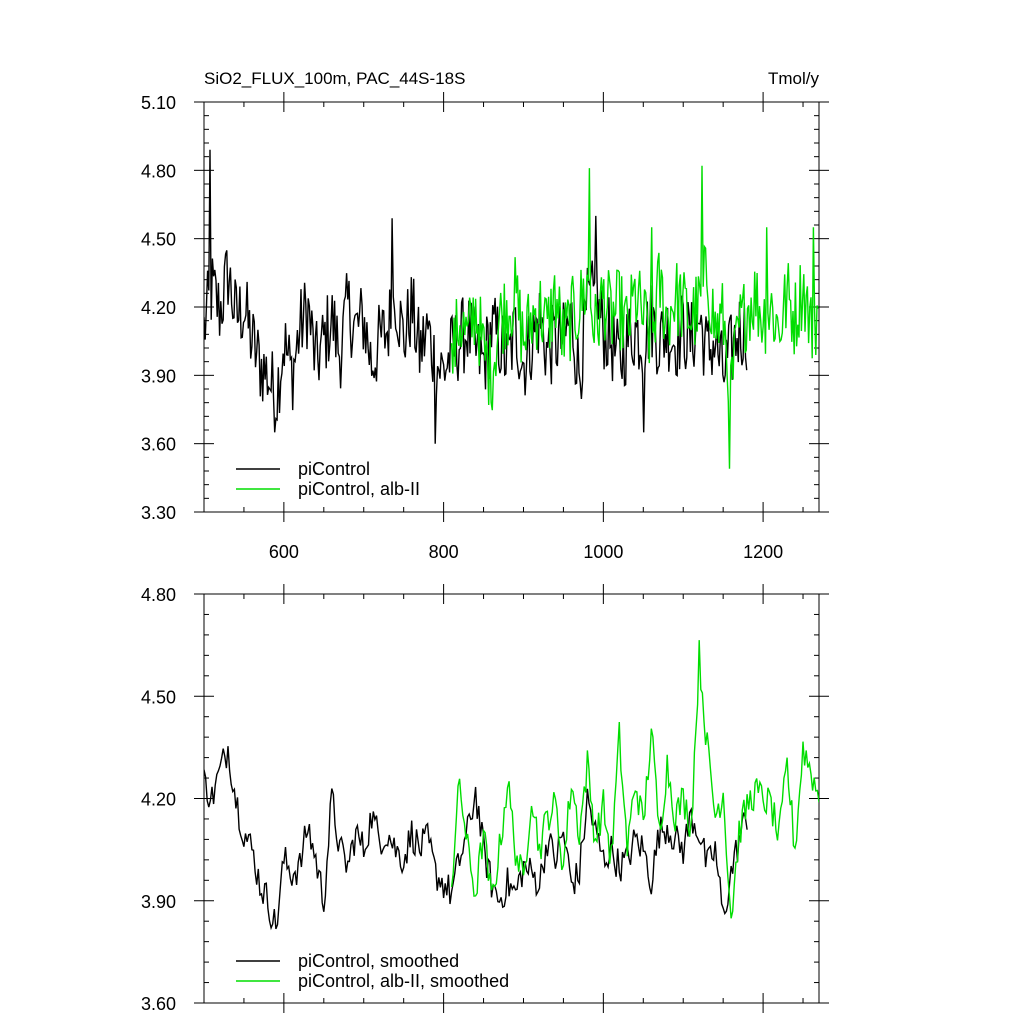  What do you see at coordinates (334, 78) in the screenshot?
I see `chart-title: SiO2_FLUX_100m, PAC_44S-18S` at bounding box center [334, 78].